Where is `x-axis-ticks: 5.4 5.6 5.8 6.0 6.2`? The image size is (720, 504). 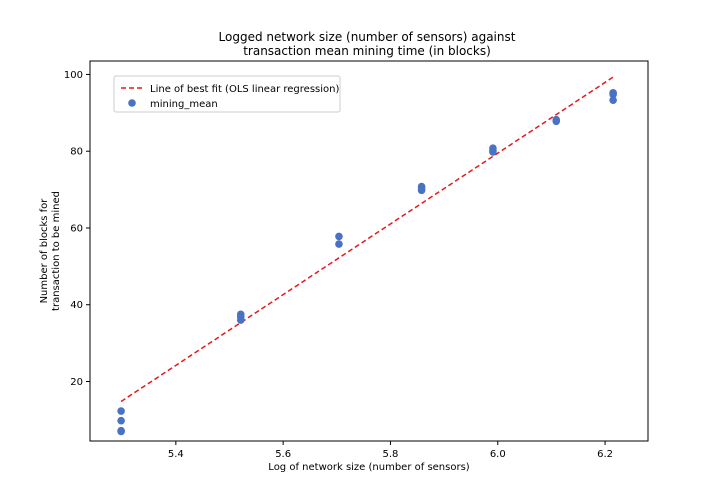 x-axis-ticks: 5.4 5.6 5.8 6.0 6.2 is located at coordinates (390, 450).